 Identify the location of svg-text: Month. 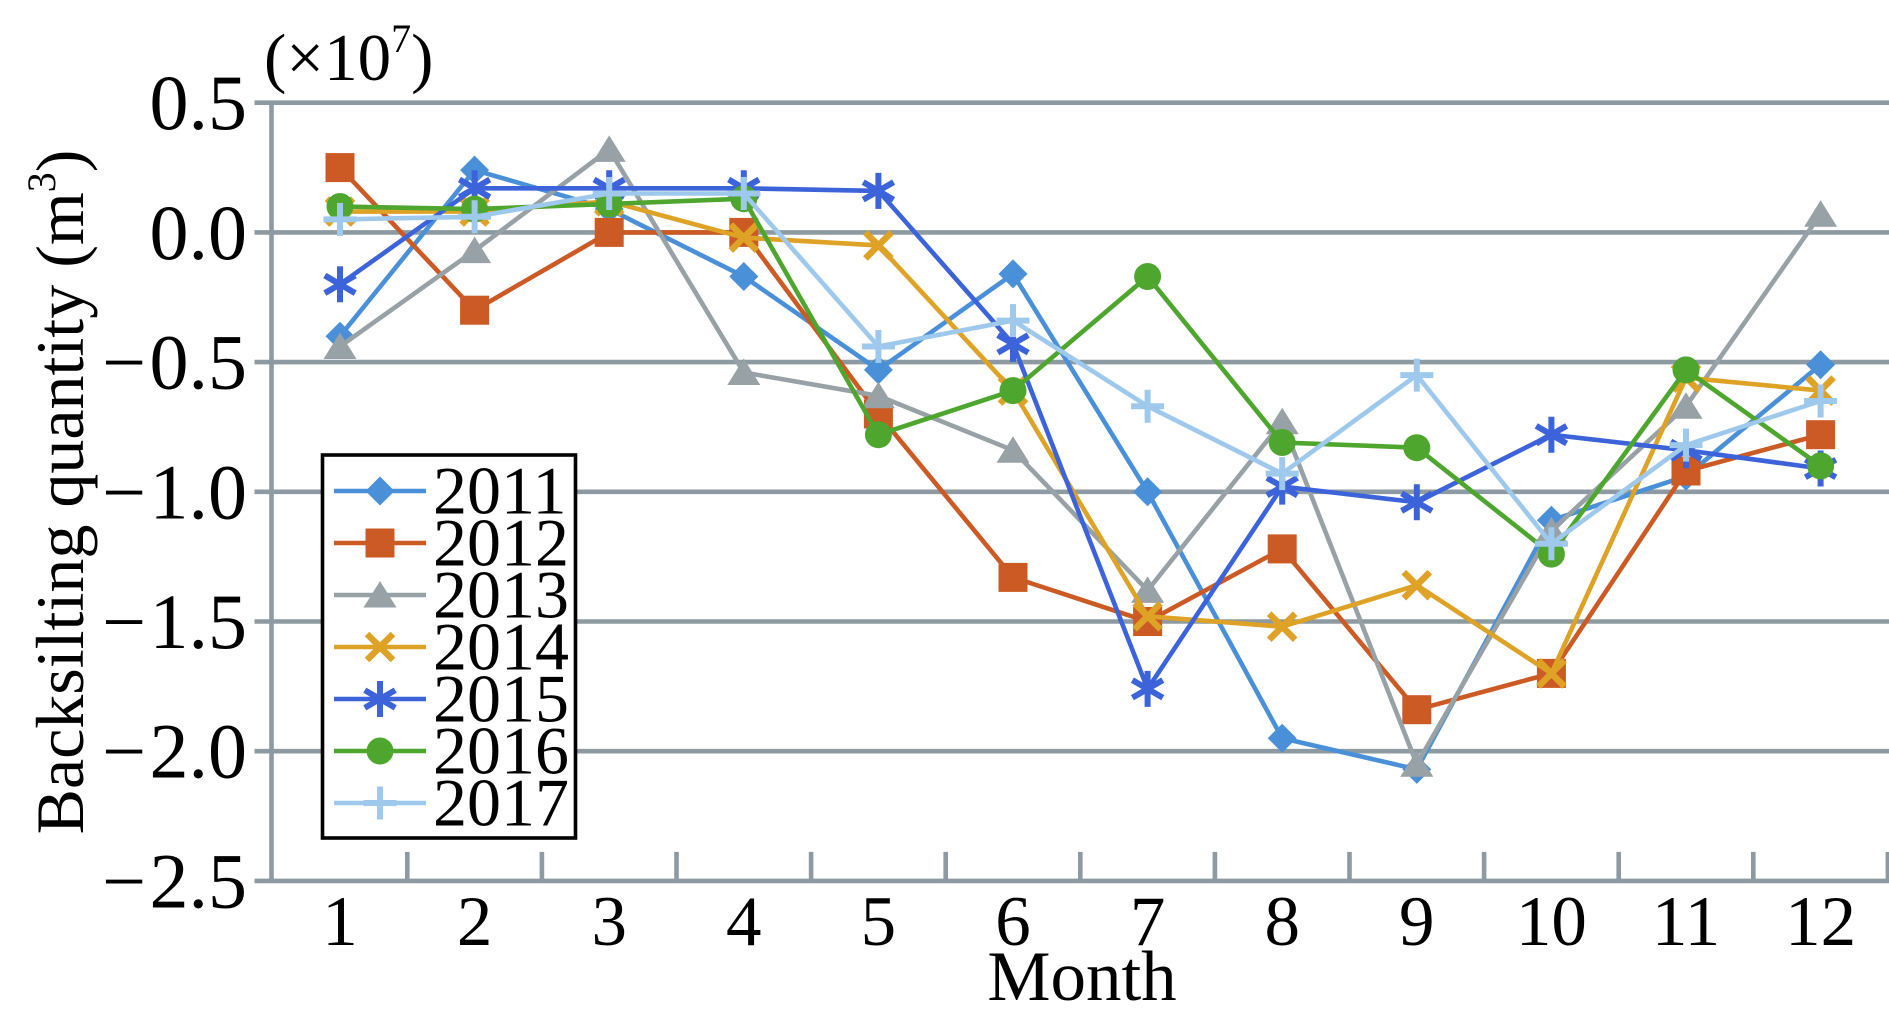
(1081, 977).